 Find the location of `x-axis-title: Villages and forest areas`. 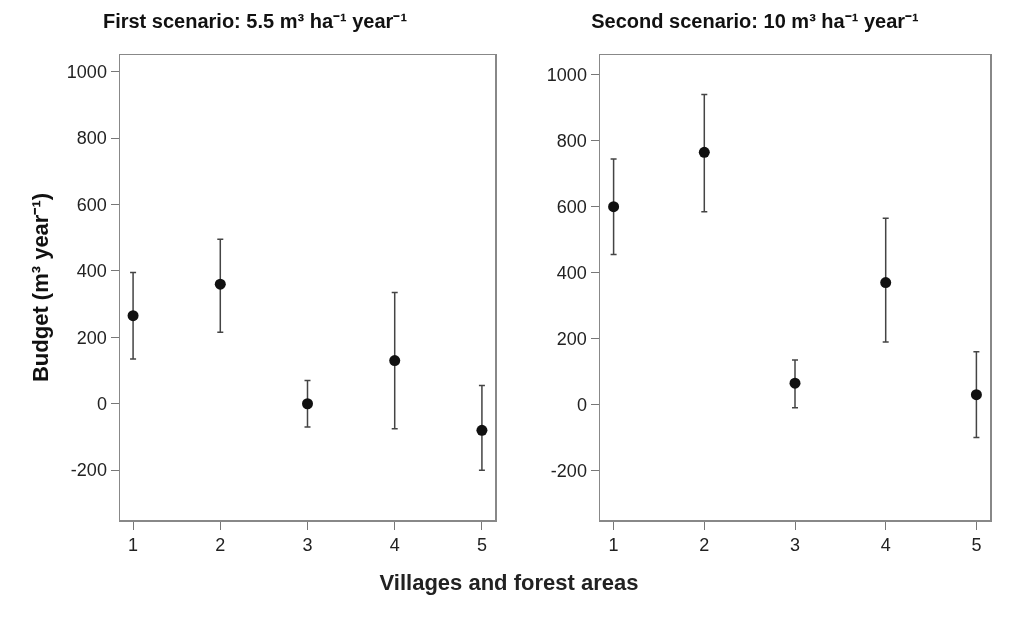

x-axis-title: Villages and forest areas is located at coordinates (509, 583).